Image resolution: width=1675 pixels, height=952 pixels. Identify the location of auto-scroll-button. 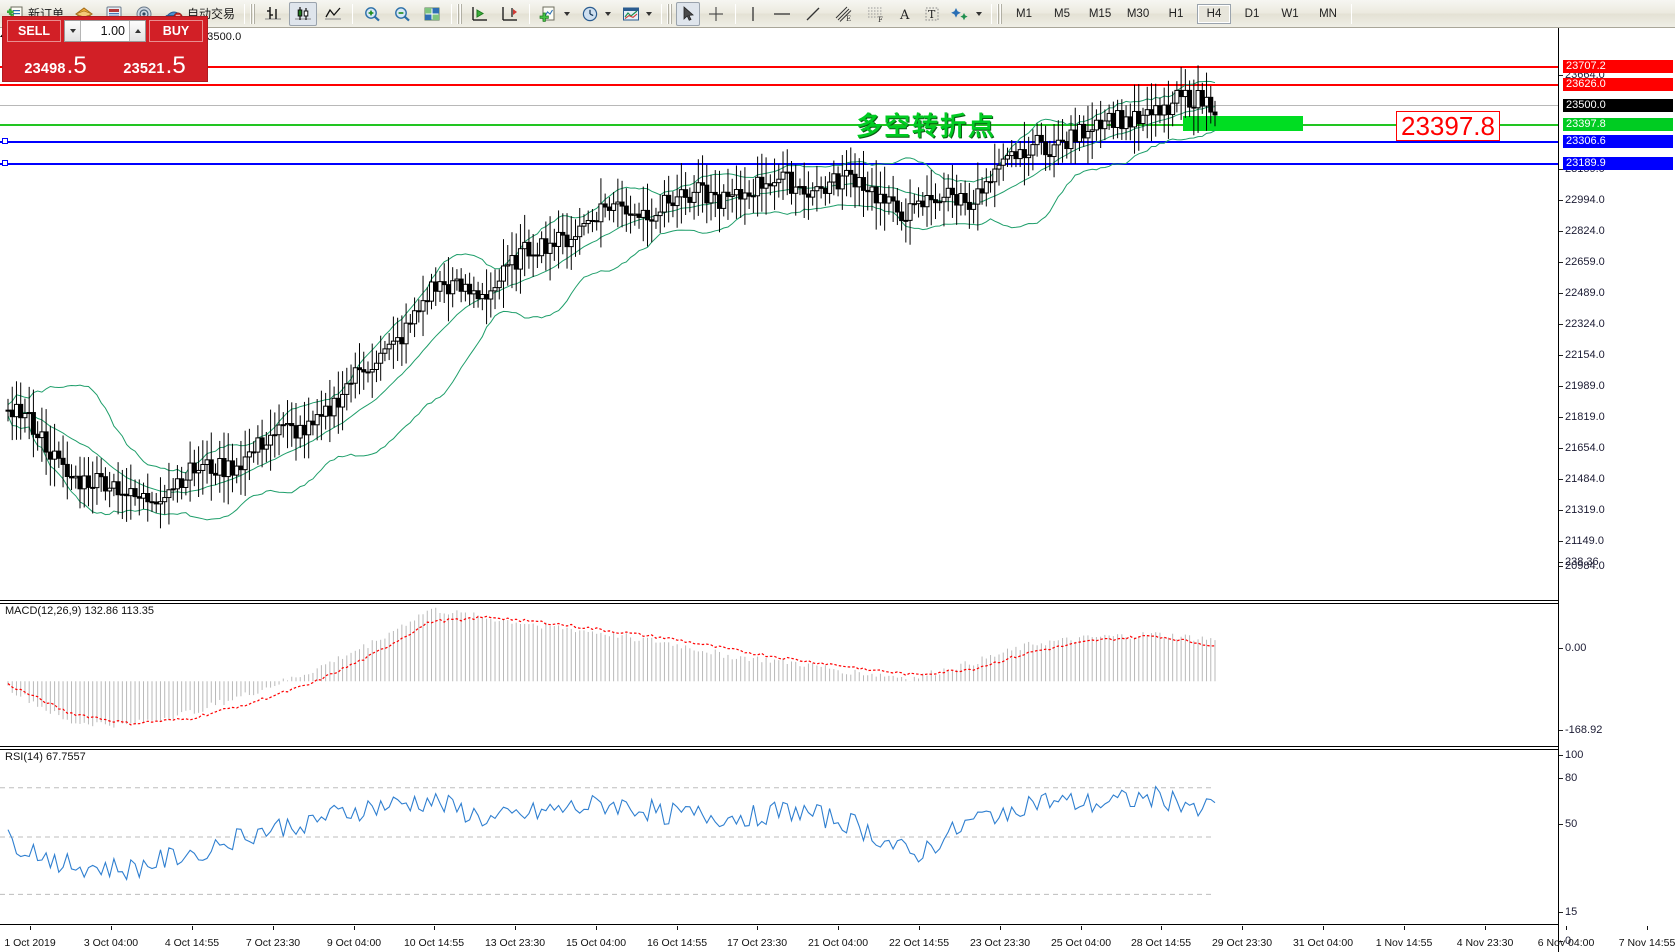
(480, 14).